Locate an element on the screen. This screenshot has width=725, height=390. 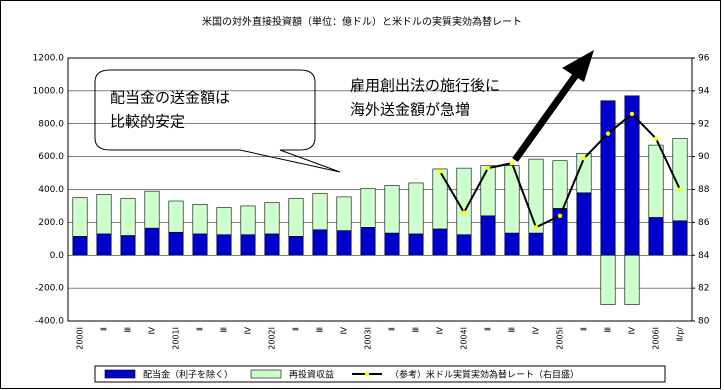
legend-marker is located at coordinates (367, 374).